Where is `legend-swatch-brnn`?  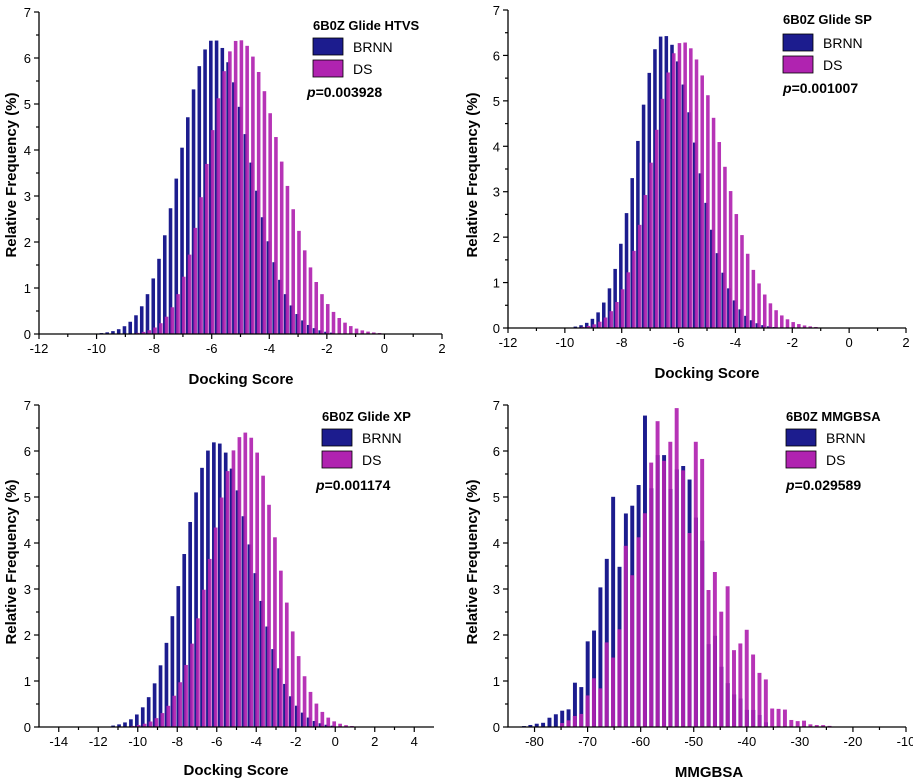
legend-swatch-brnn is located at coordinates (328, 46).